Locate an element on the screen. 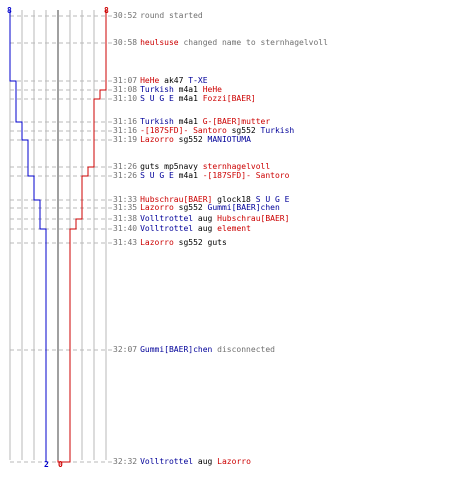 The width and height of the screenshot is (450, 500). event-row: 31:40 Volltrottel aug element is located at coordinates (182, 229).